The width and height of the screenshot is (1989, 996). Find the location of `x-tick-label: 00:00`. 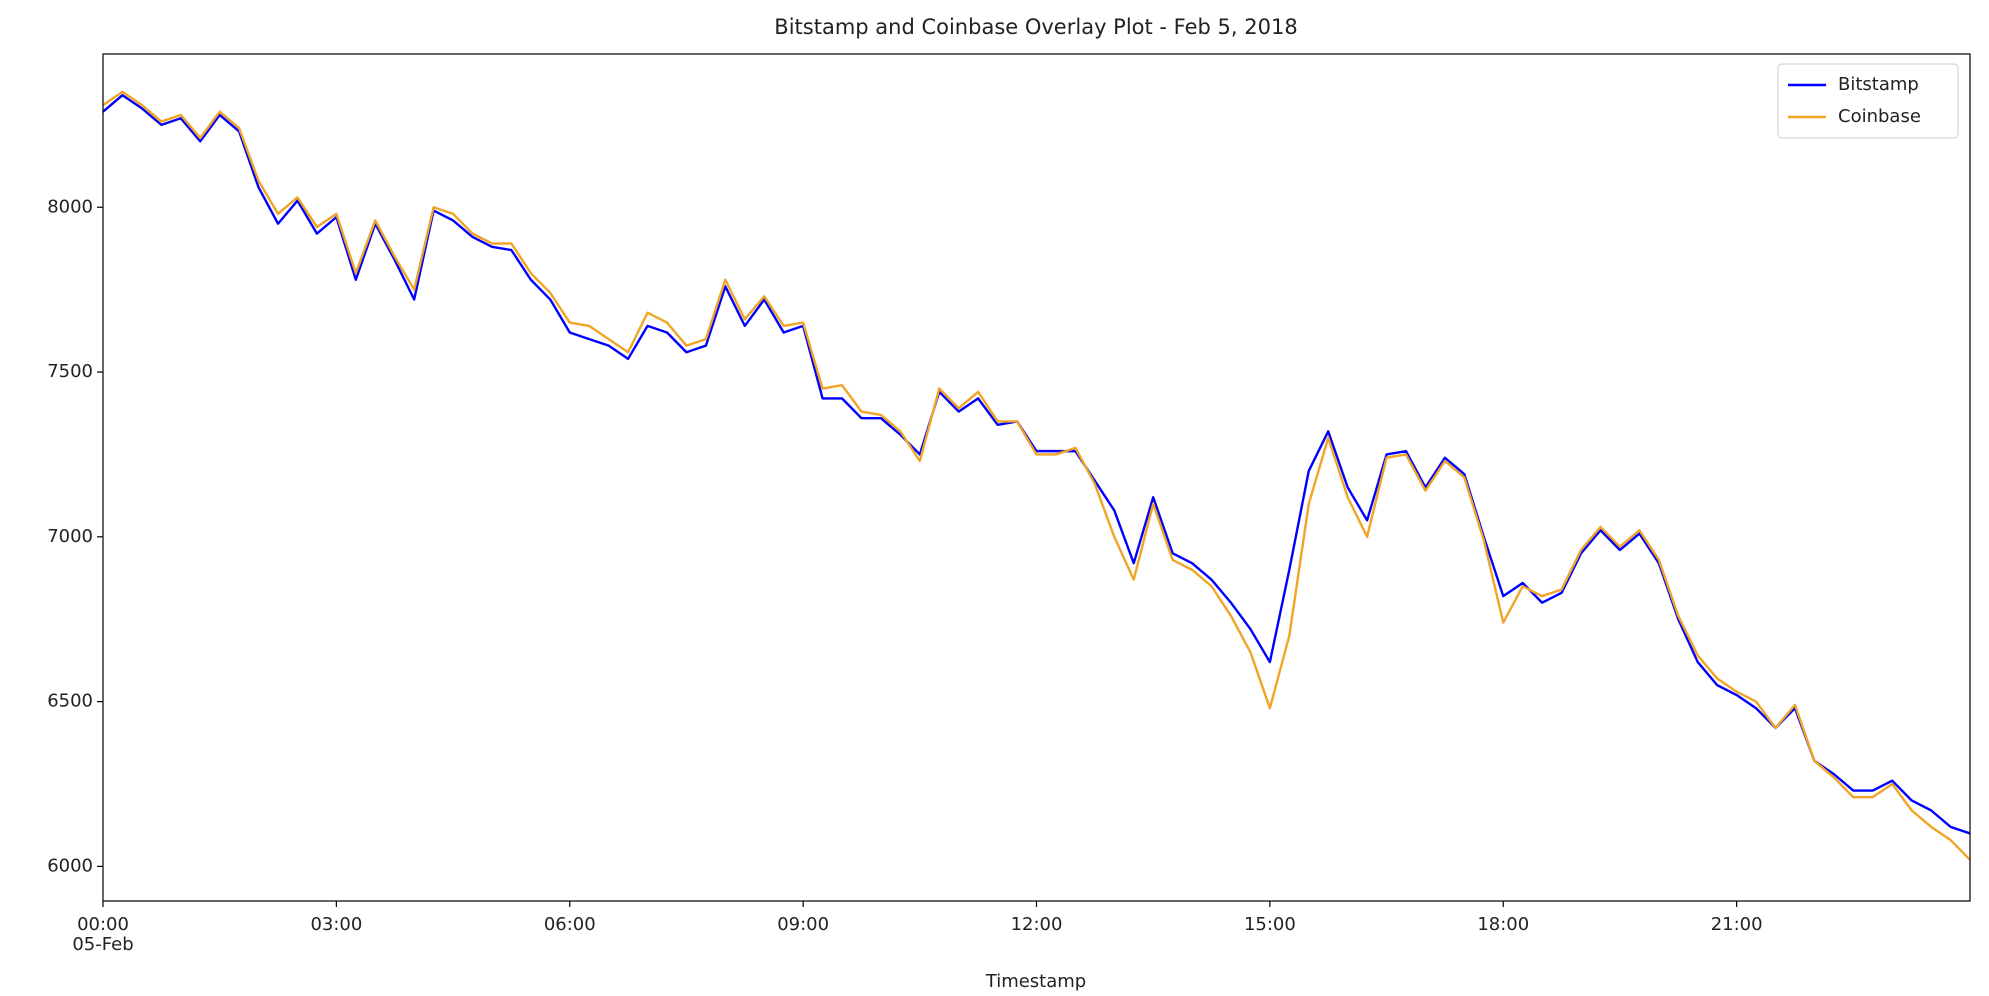

x-tick-label: 00:00 is located at coordinates (103, 924).